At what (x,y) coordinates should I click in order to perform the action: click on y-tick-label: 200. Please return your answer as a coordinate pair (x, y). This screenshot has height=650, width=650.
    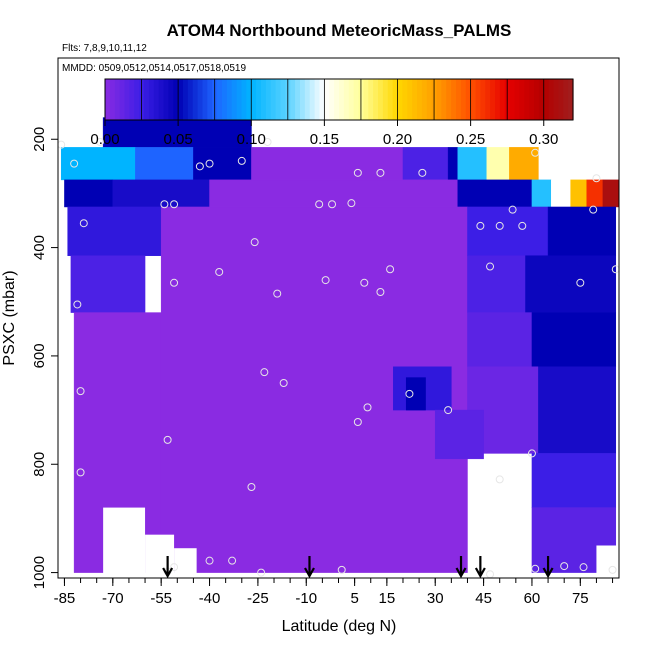
    Looking at the image, I should click on (39, 139).